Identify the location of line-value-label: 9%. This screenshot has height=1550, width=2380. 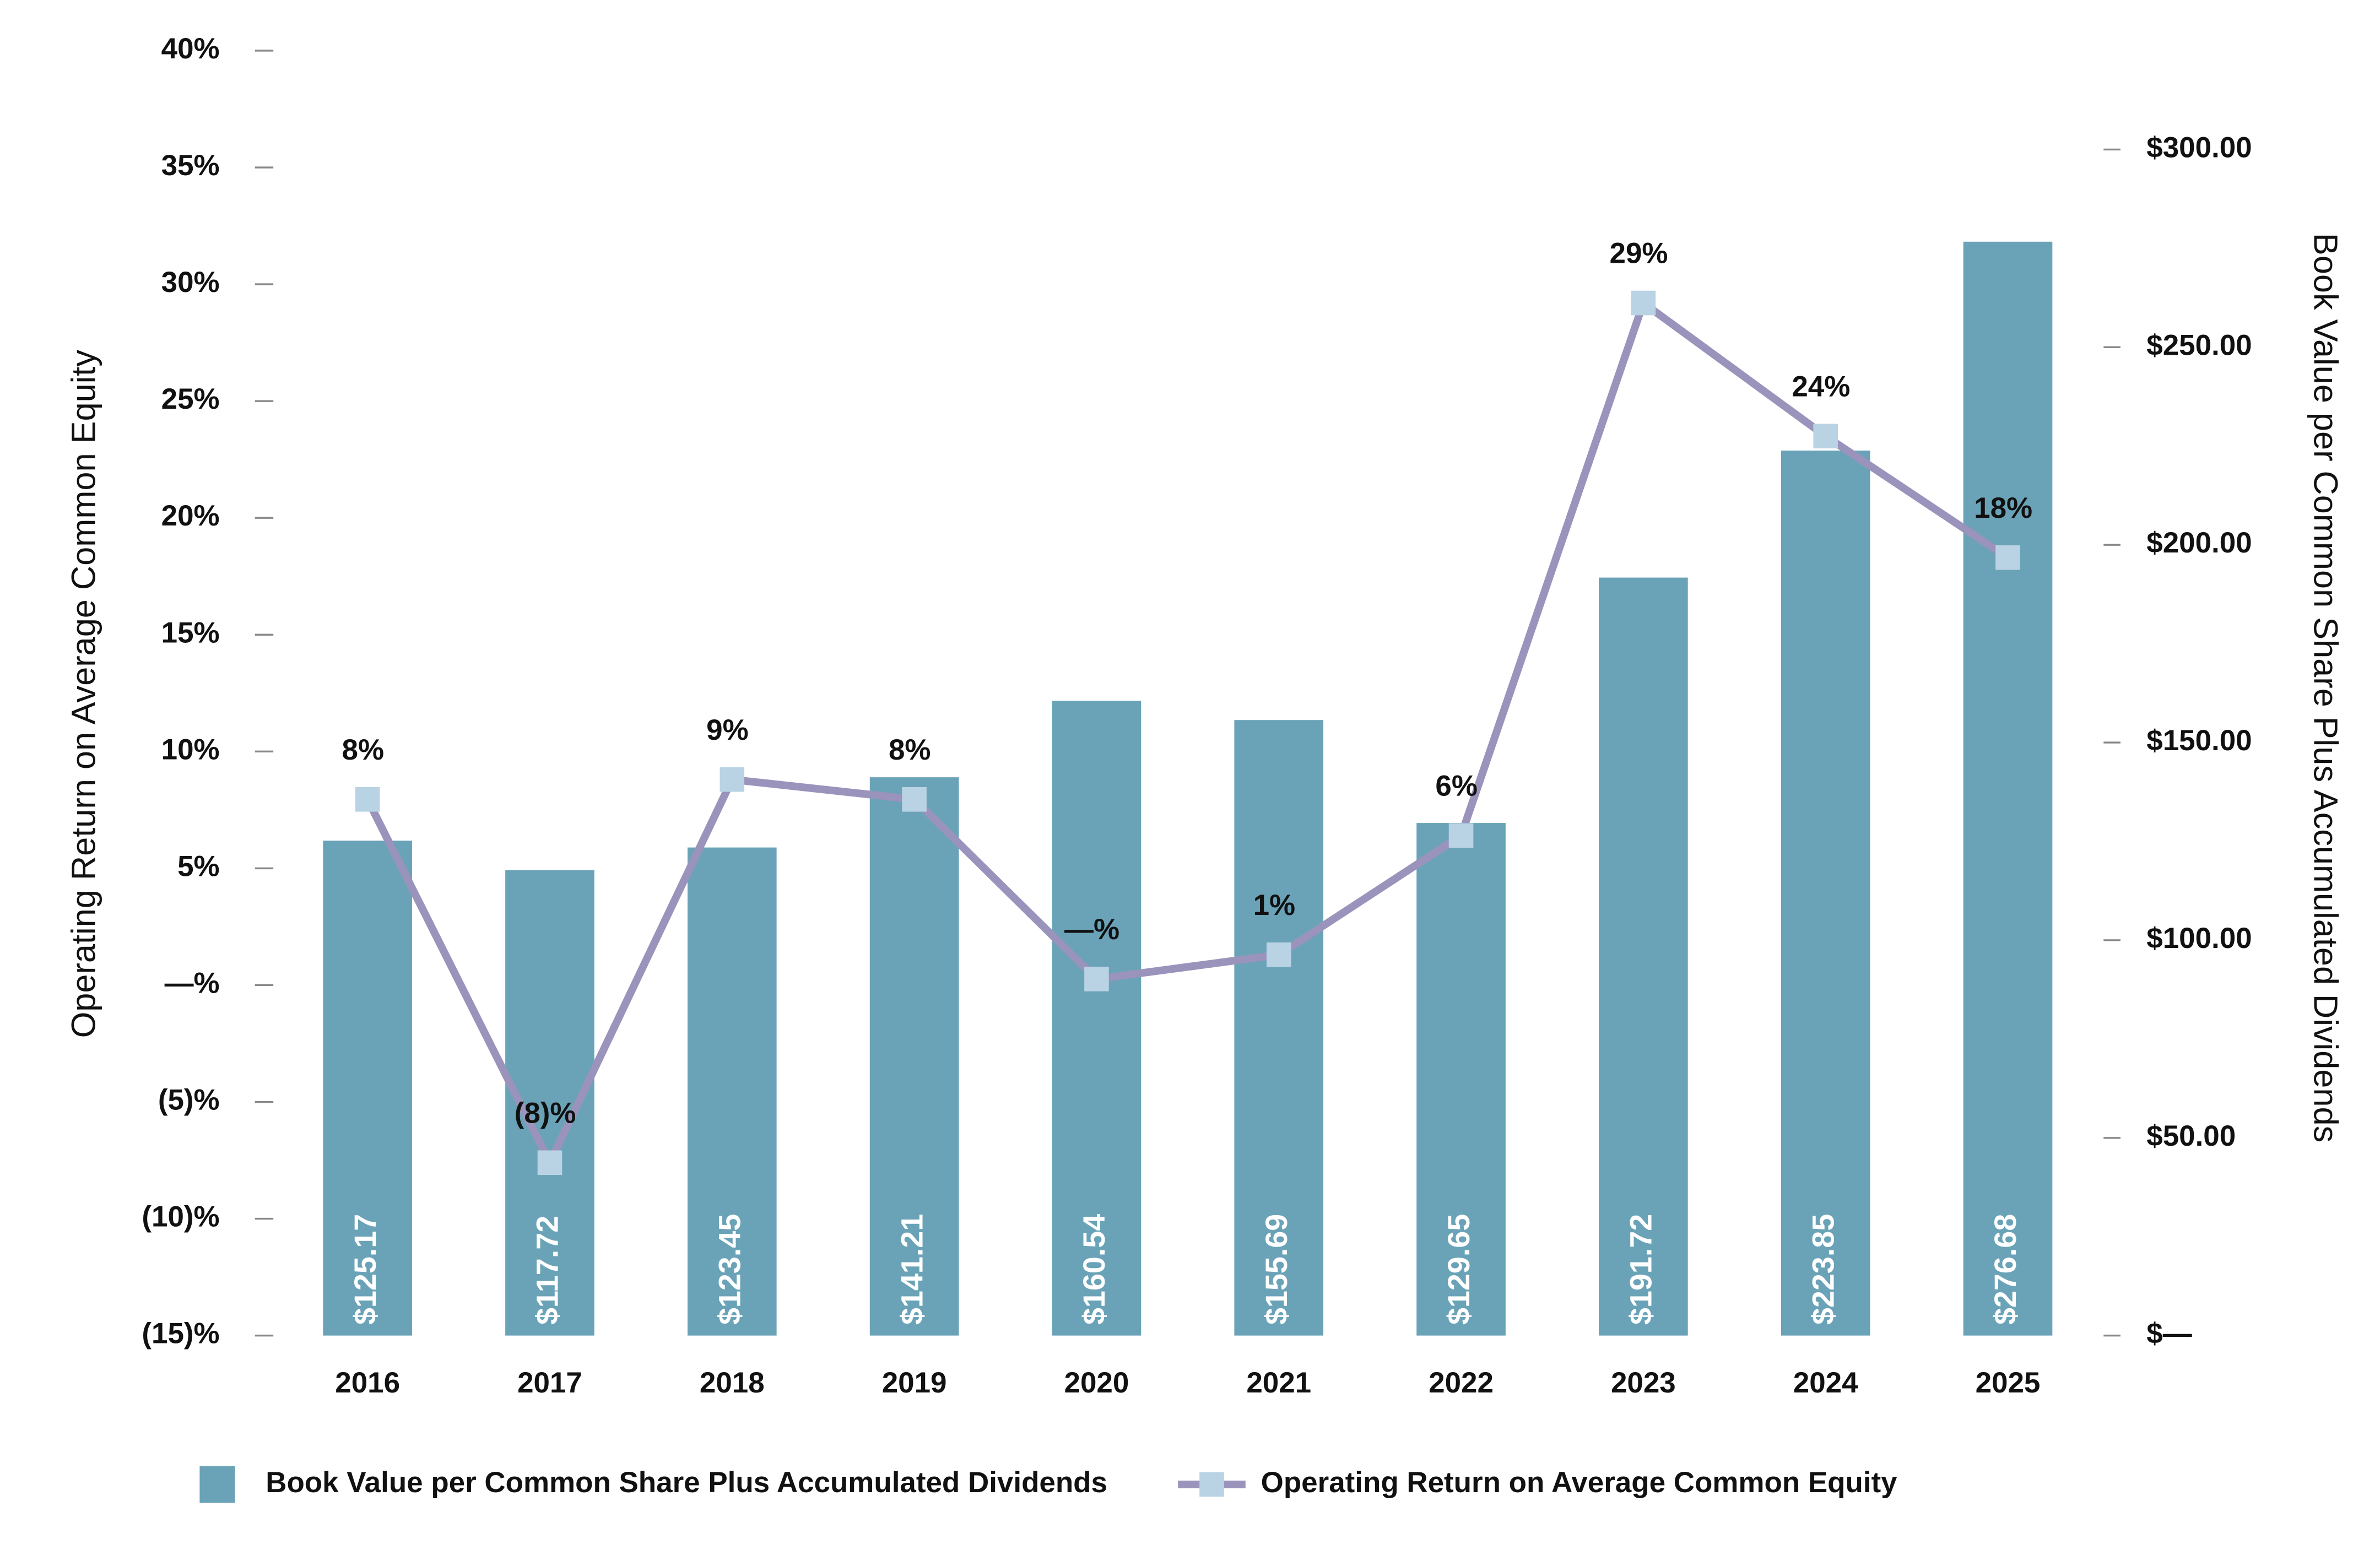
(727, 730).